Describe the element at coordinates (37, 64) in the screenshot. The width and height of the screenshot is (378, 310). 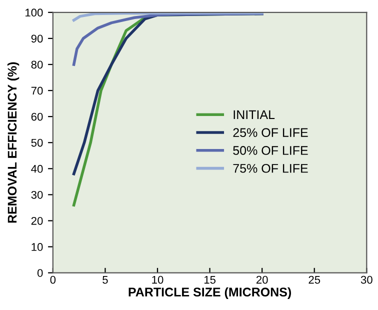
I see `y-tick-label: 80` at that location.